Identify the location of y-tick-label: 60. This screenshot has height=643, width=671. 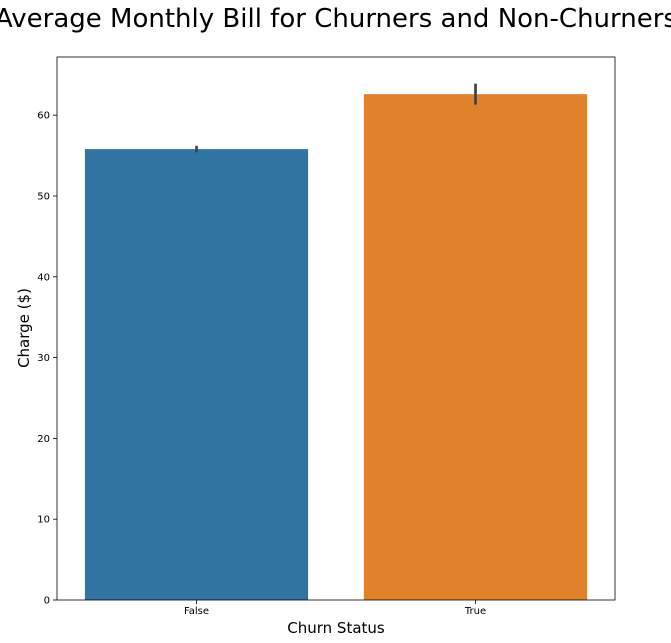
(43, 116).